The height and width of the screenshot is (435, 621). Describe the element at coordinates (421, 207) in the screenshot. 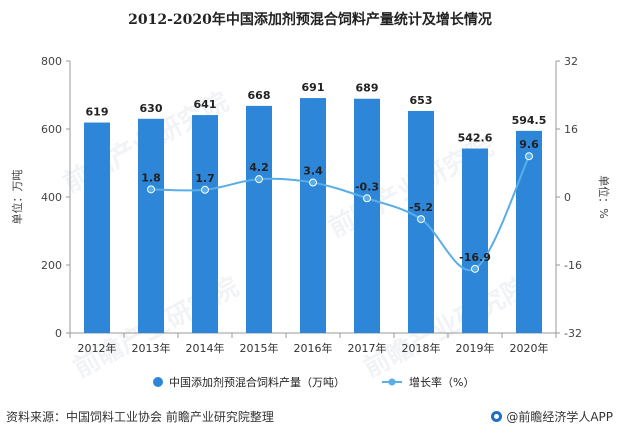

I see `line-value-label: -5.2` at that location.